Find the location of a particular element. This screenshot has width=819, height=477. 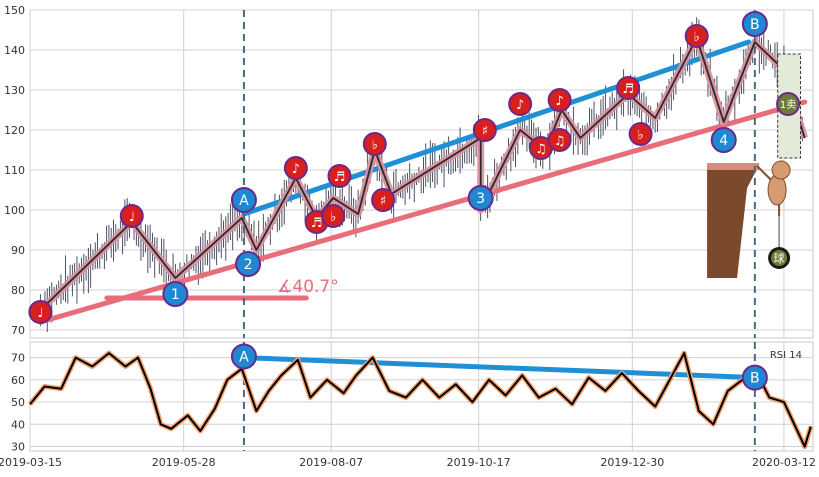

x-tick-label: 2019-10-17 is located at coordinates (479, 462).